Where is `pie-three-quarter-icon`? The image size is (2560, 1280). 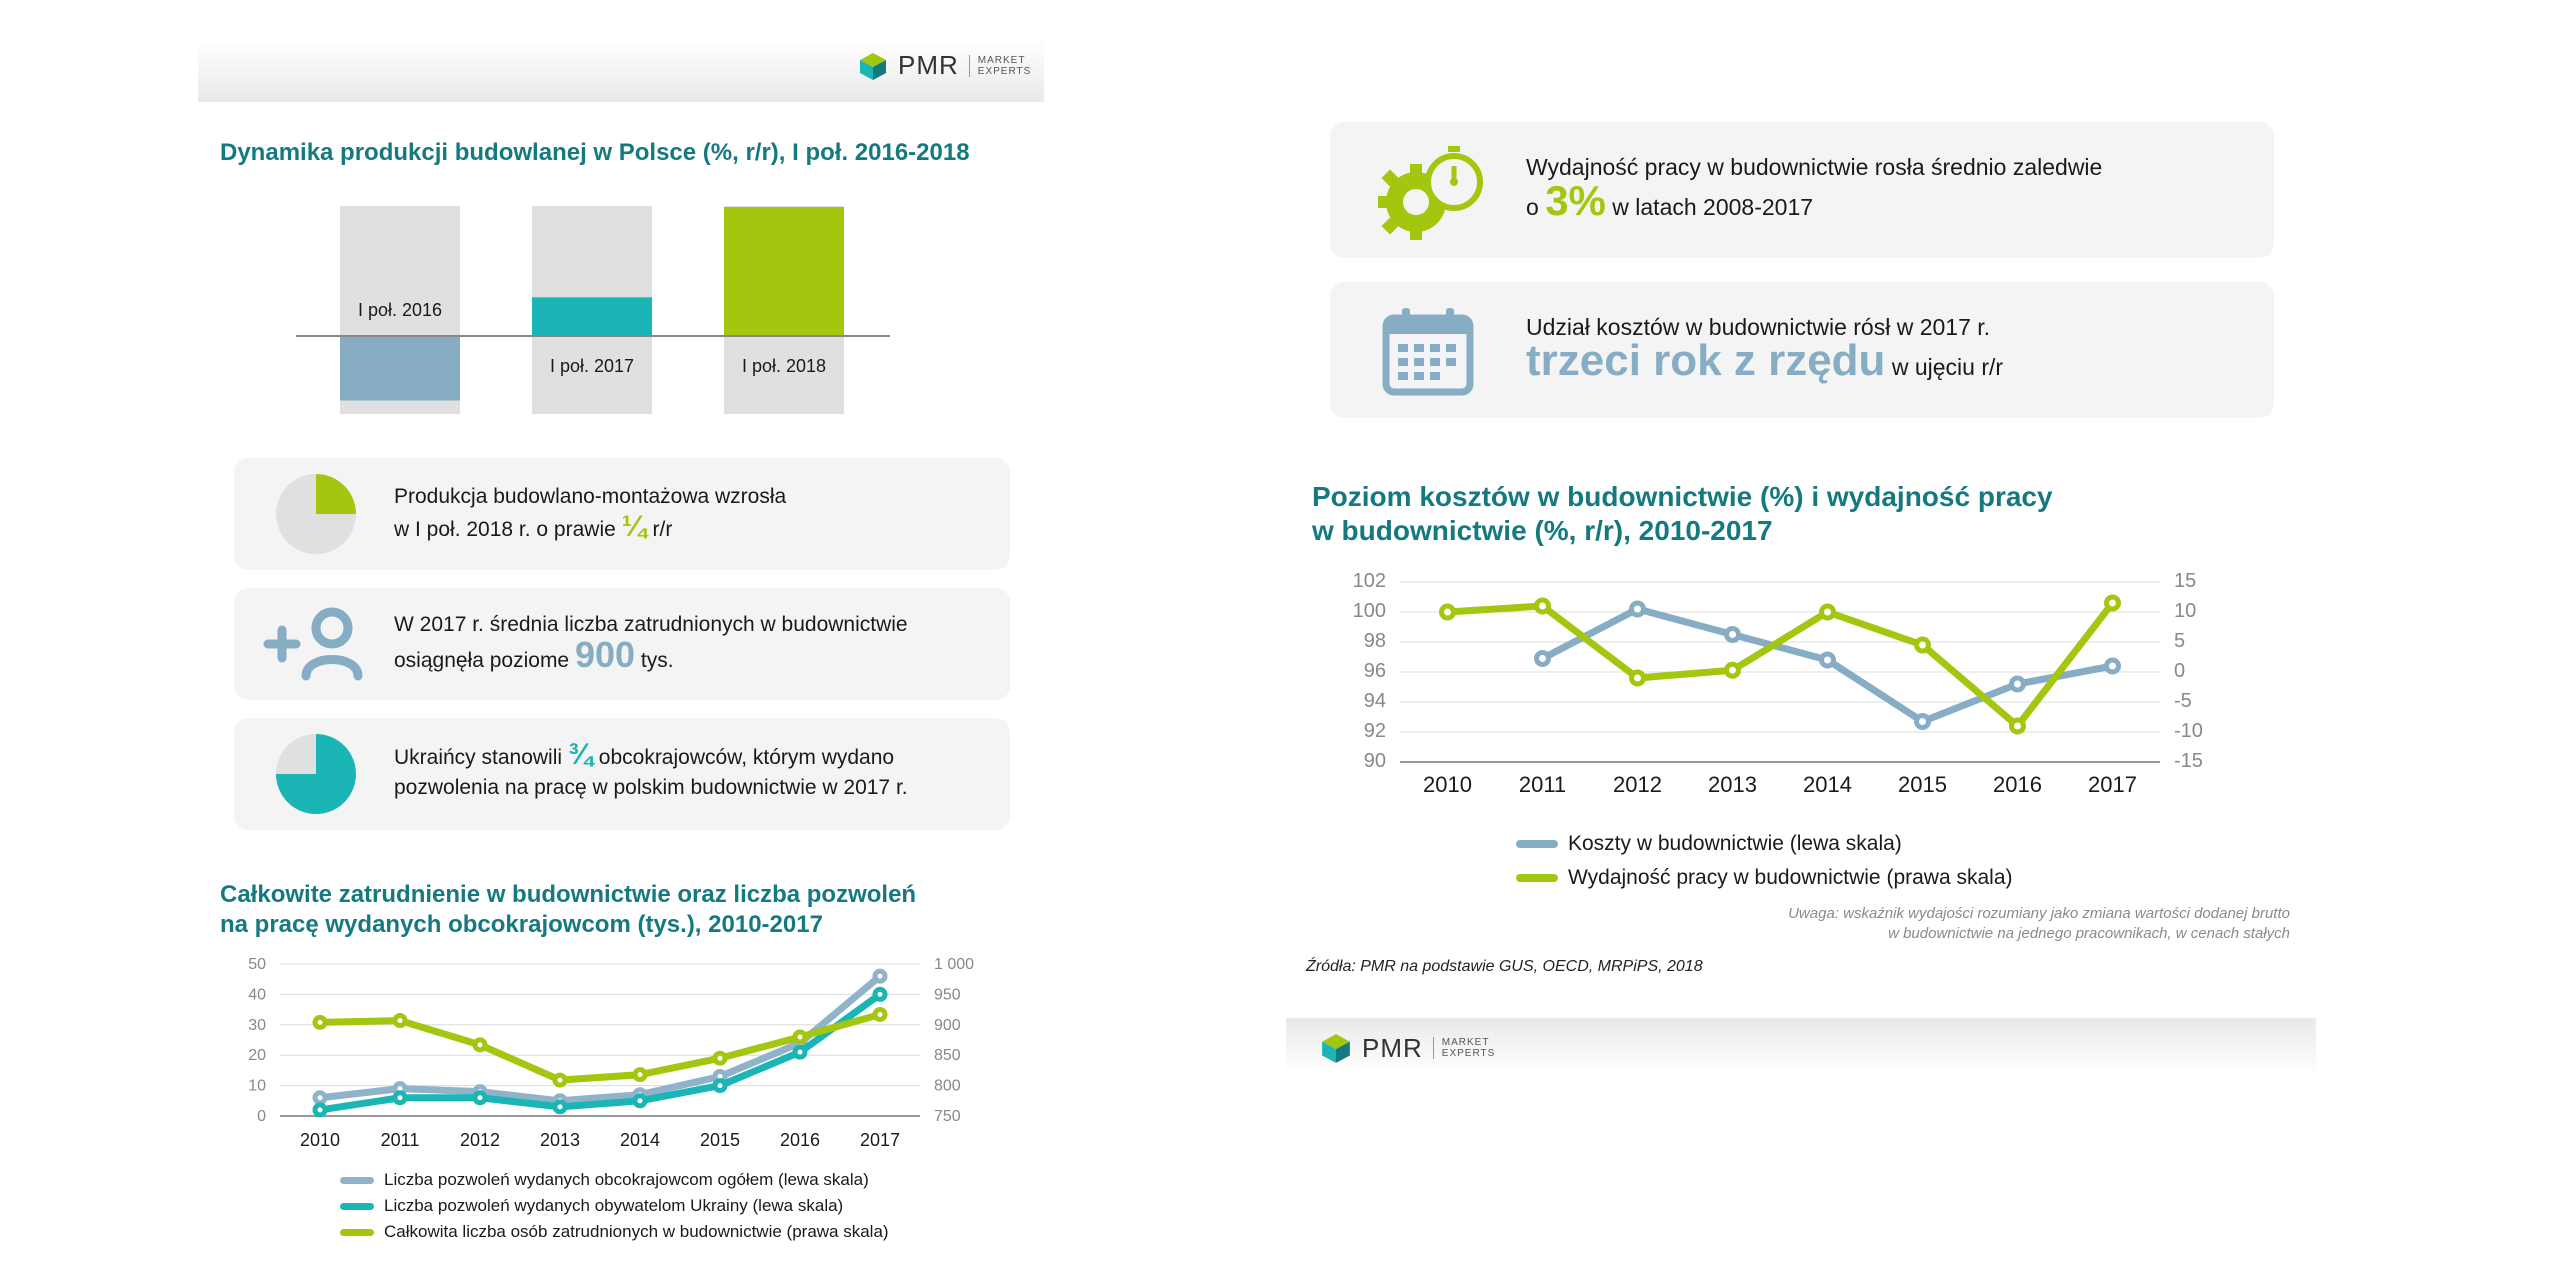
pie-three-quarter-icon is located at coordinates (316, 774).